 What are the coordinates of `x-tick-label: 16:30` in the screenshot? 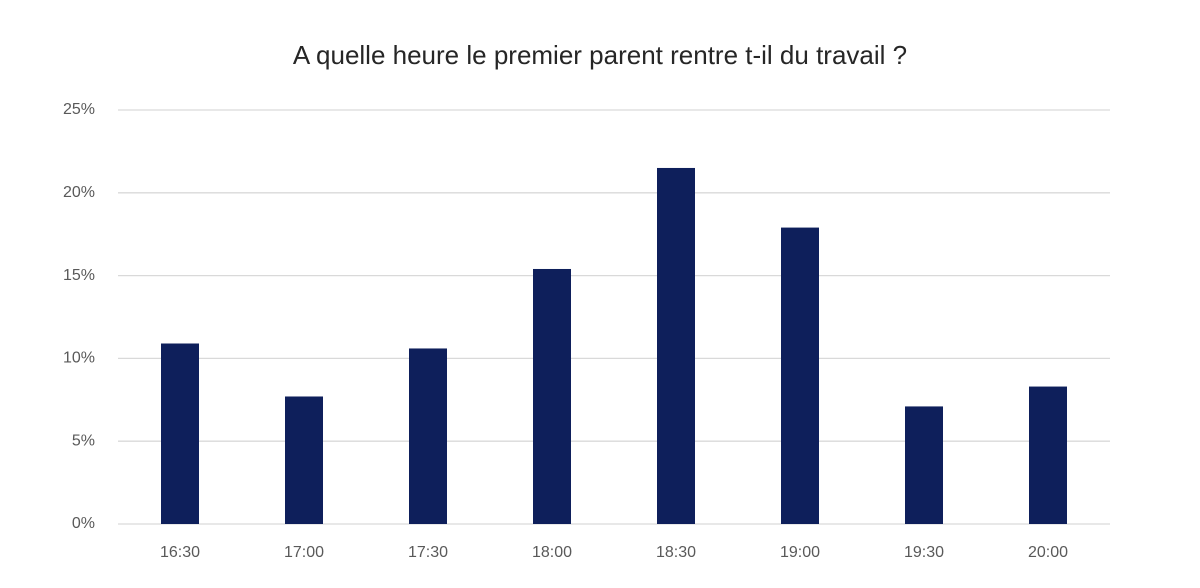 It's located at (180, 552).